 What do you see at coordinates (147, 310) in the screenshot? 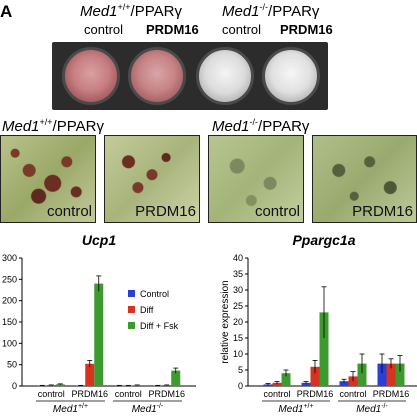
I see `legend-label: Diff` at bounding box center [147, 310].